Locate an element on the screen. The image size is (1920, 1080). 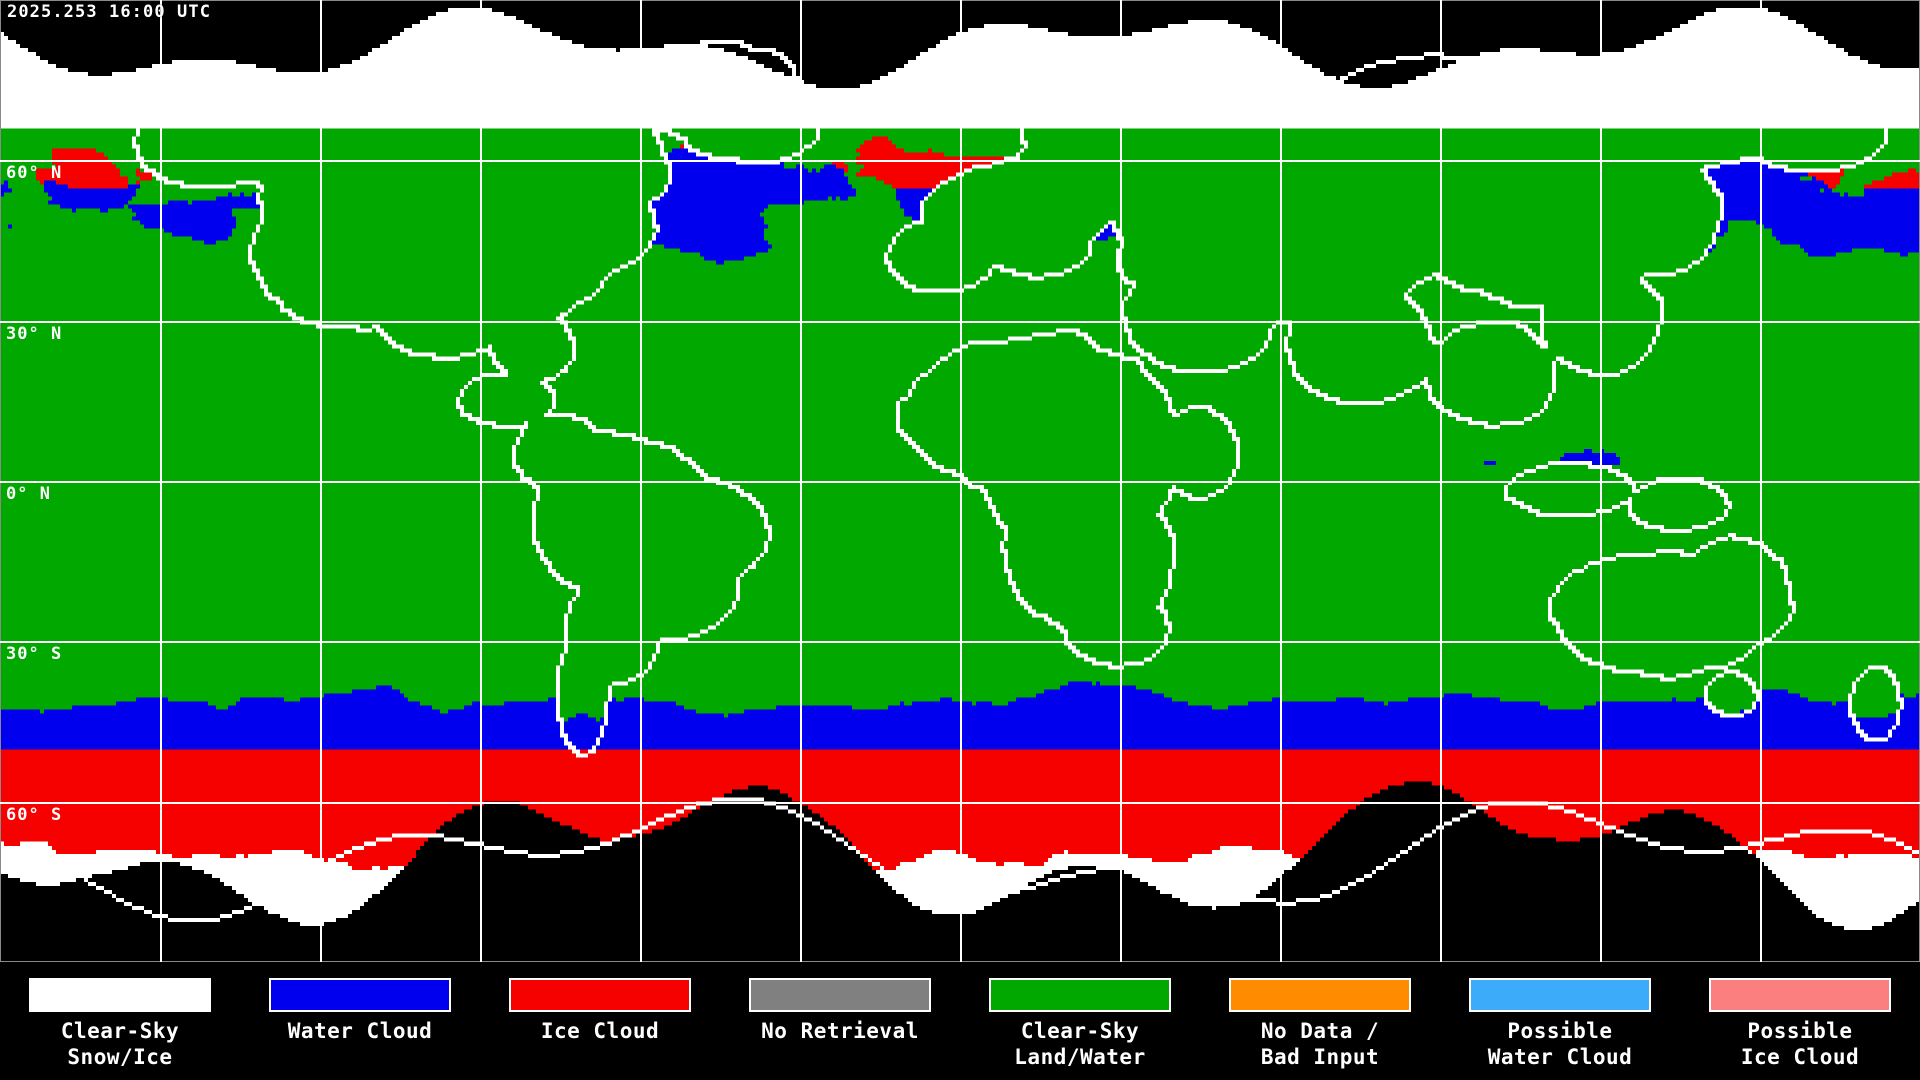
latitude-label: 60° S is located at coordinates (34, 815).